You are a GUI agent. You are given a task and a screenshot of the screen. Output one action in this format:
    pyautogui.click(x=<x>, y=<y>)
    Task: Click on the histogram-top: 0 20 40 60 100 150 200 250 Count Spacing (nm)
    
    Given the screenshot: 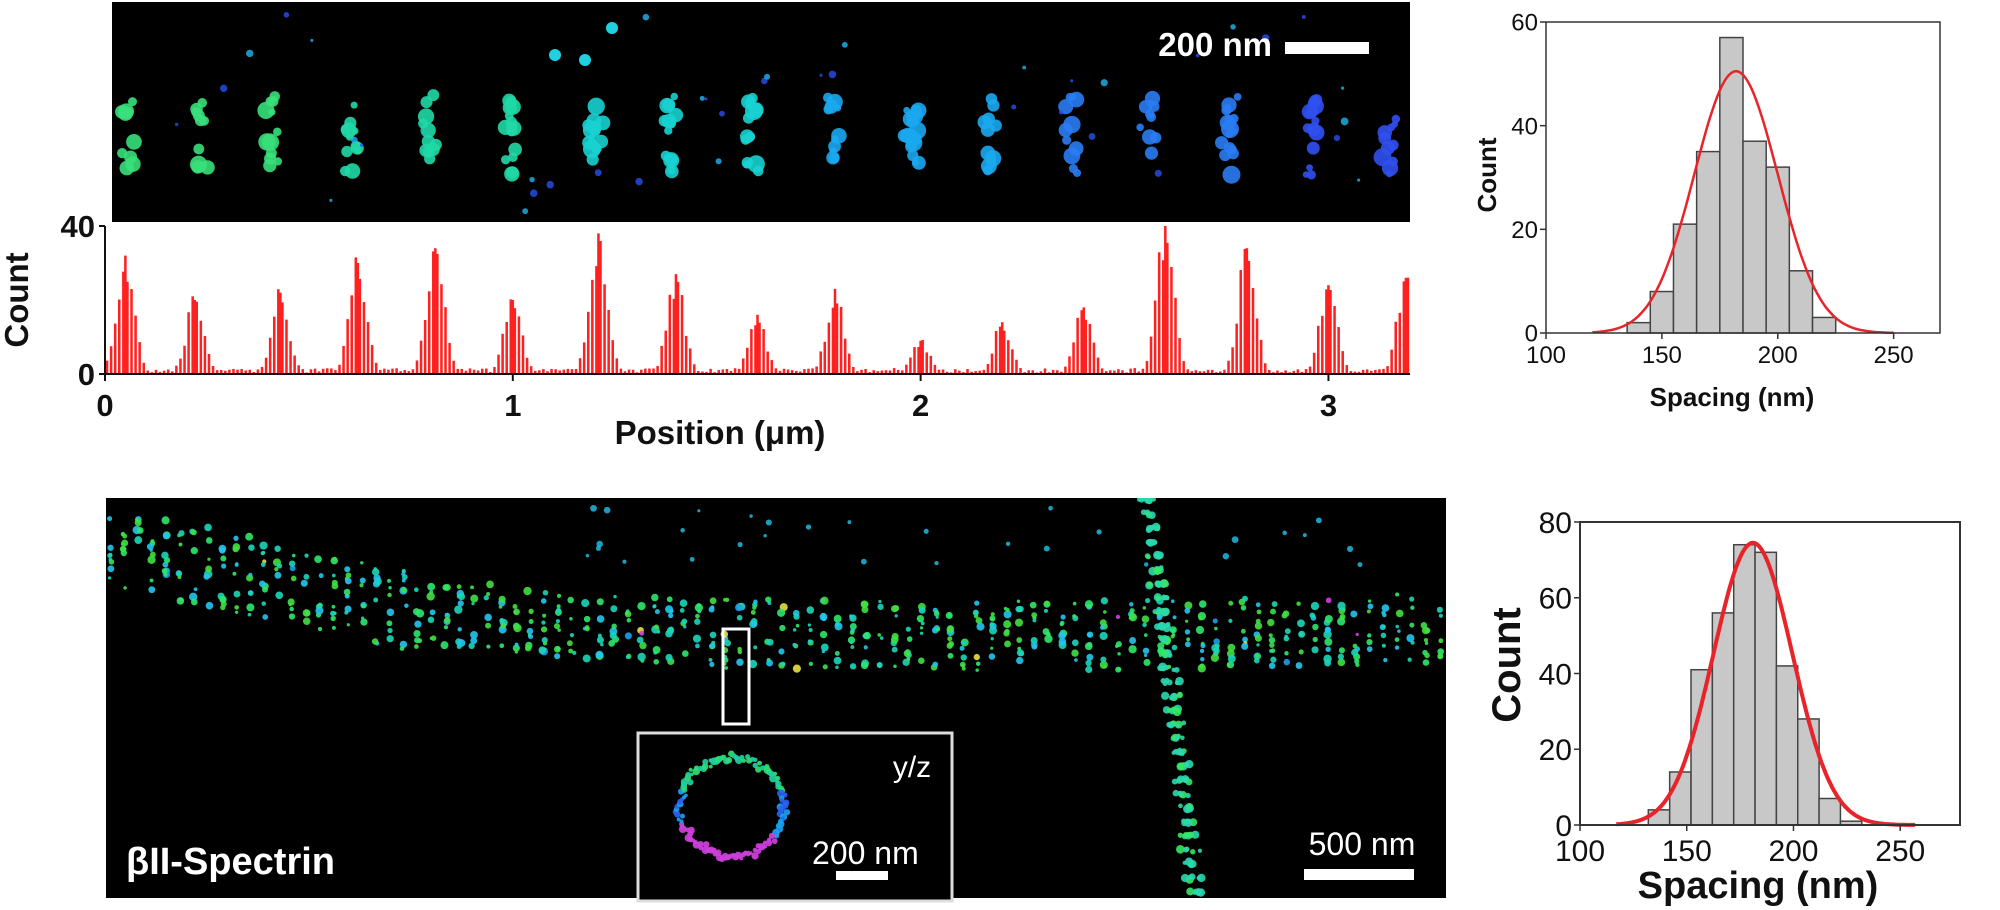 What is the action you would take?
    pyautogui.click(x=1706, y=211)
    